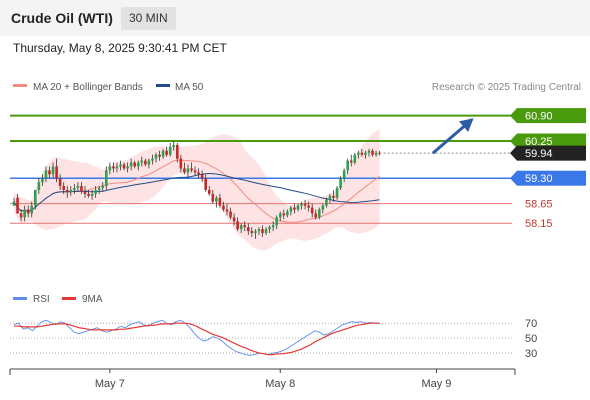  Describe the element at coordinates (466, 125) in the screenshot. I see `scenario-arrow-head` at that location.